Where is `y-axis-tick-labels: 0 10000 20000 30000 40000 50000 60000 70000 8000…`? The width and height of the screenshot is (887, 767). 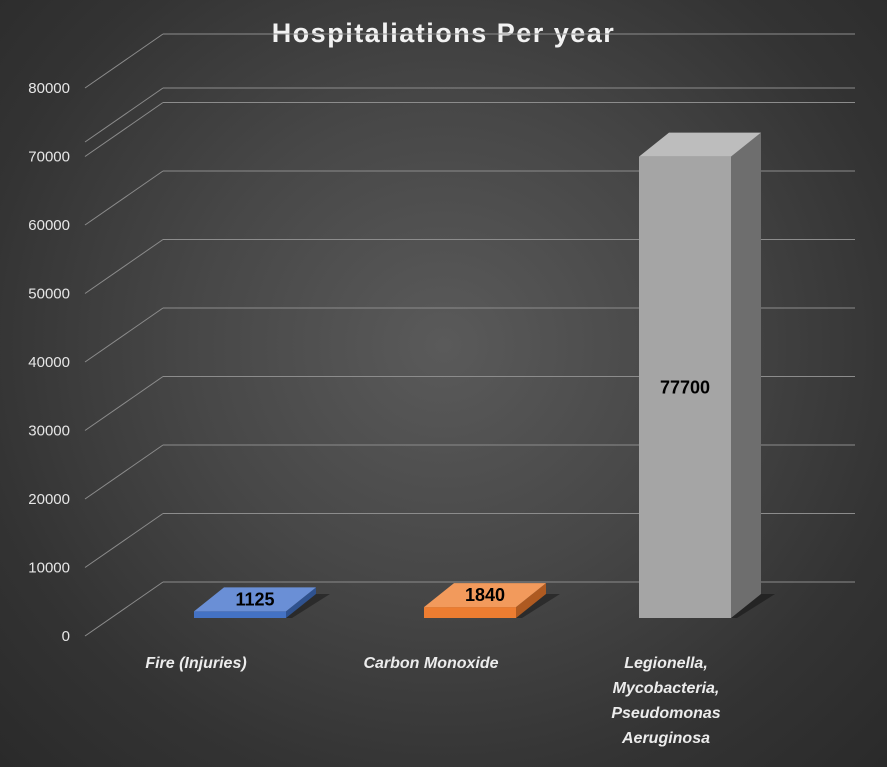 y-axis-tick-labels: 0 10000 20000 30000 40000 50000 60000 70000 8000… is located at coordinates (49, 362).